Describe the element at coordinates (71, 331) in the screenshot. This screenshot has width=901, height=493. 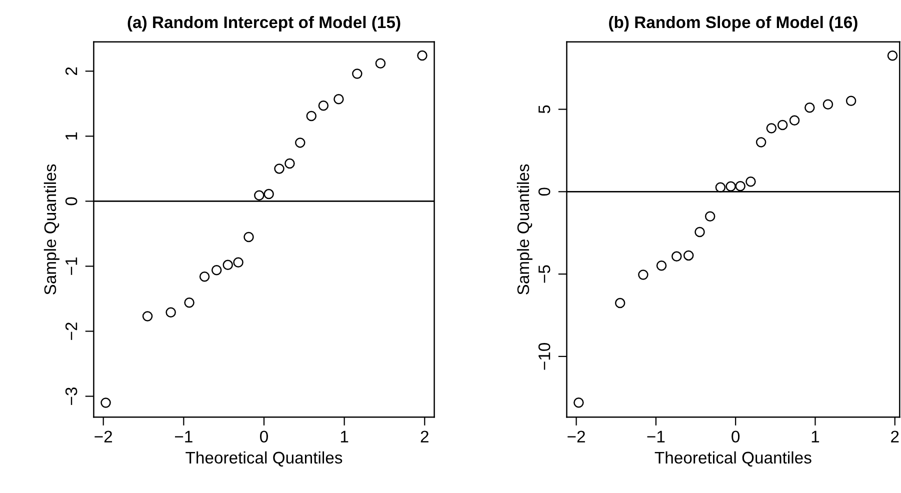
I see `y-tick-label: −2` at that location.